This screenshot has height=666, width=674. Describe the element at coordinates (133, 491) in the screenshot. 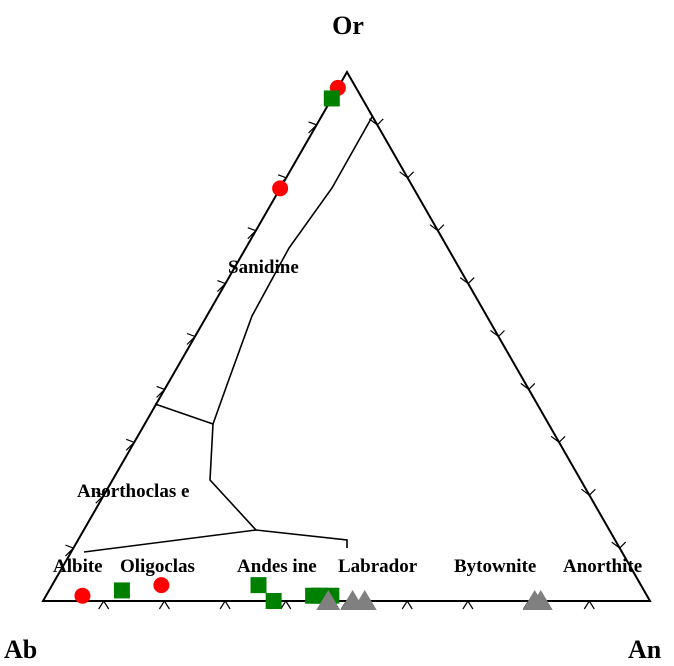

I see `field-label-anorthoclase: Anorthoclas e` at that location.